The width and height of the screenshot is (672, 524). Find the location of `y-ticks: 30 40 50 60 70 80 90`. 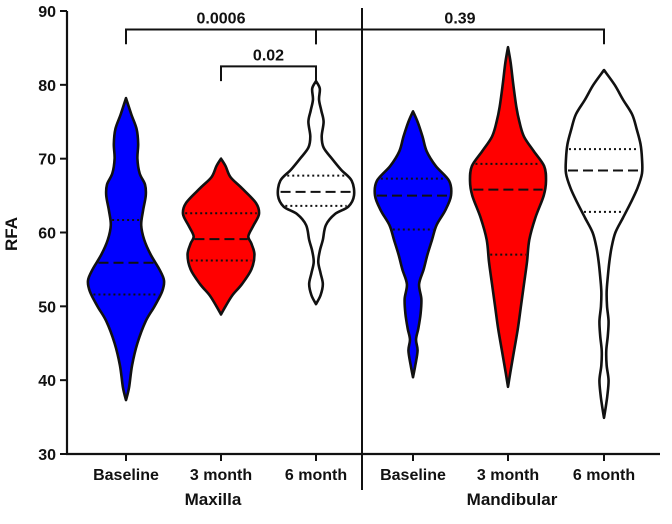

y-ticks: 30 40 50 60 70 80 90 is located at coordinates (52, 234).